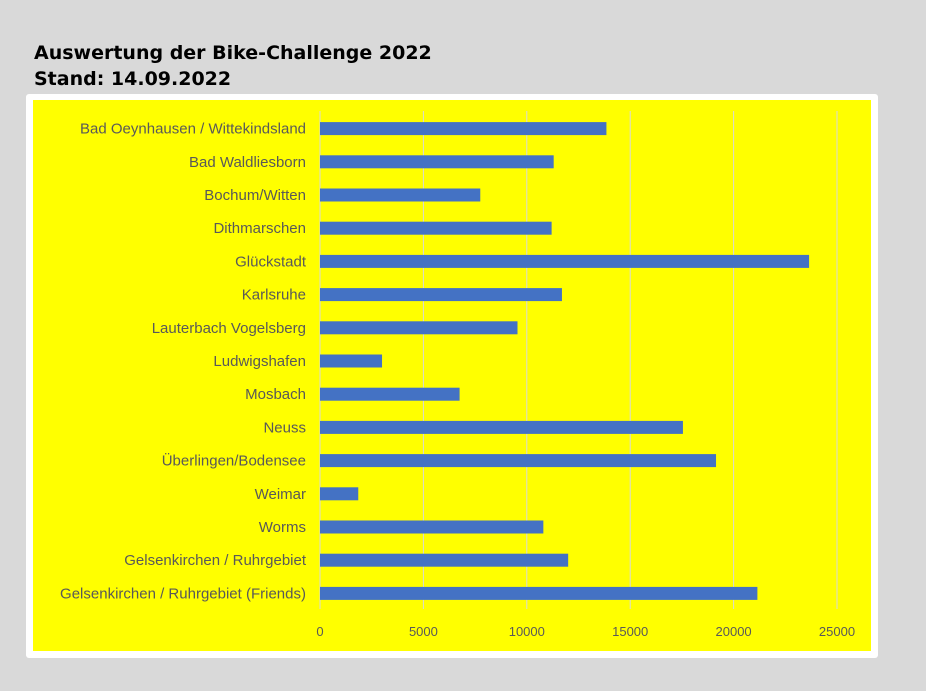 Image resolution: width=926 pixels, height=691 pixels. What do you see at coordinates (215, 560) in the screenshot?
I see `category-label: Gelsenkirchen / Ruhrgebiet` at bounding box center [215, 560].